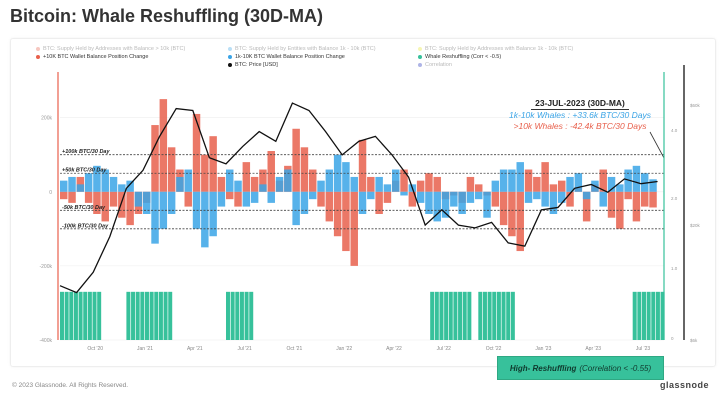 The width and height of the screenshot is (719, 409). What do you see at coordinates (86, 152) in the screenshot?
I see `threshold-label: +100k BTC/30 Day` at bounding box center [86, 152].